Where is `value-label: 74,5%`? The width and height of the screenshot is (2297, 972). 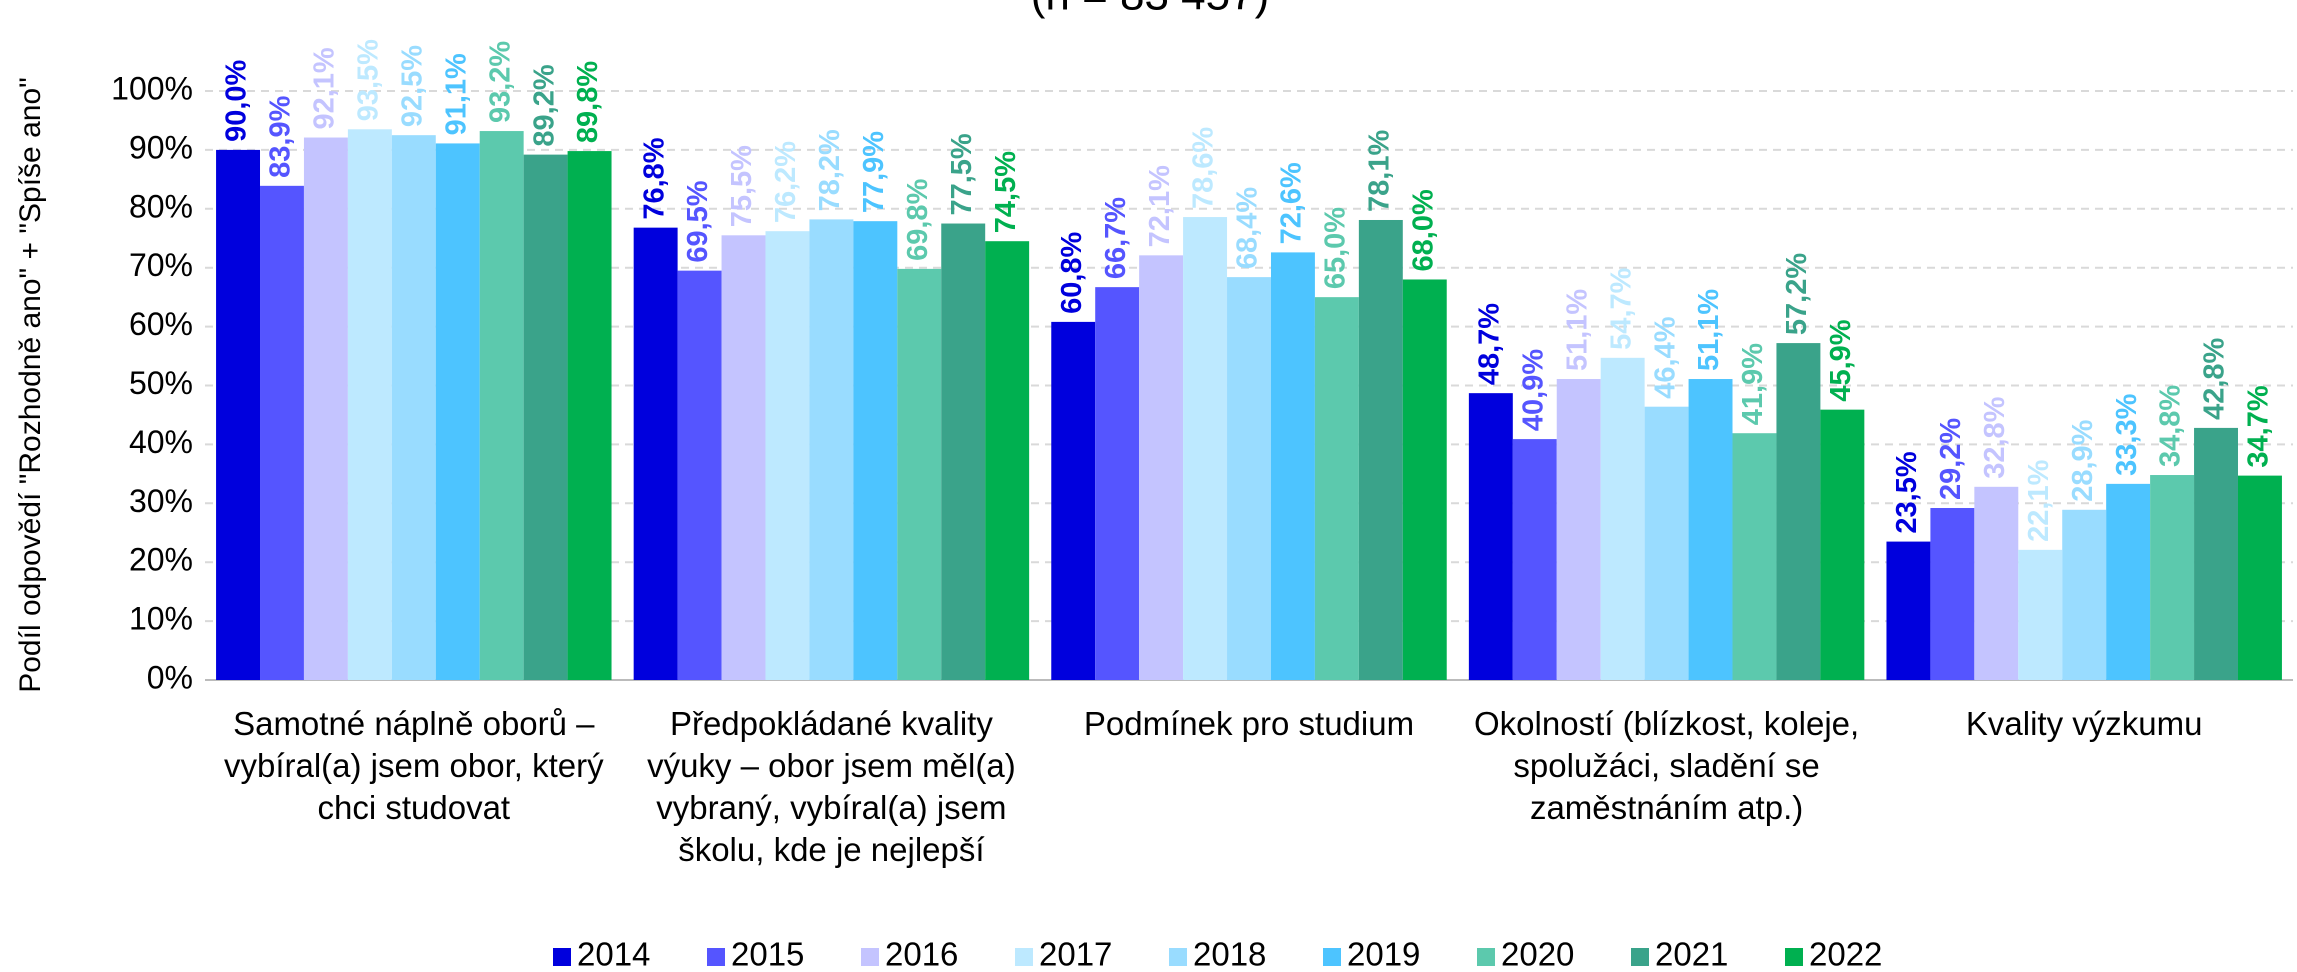 value-label: 74,5% is located at coordinates (1006, 192).